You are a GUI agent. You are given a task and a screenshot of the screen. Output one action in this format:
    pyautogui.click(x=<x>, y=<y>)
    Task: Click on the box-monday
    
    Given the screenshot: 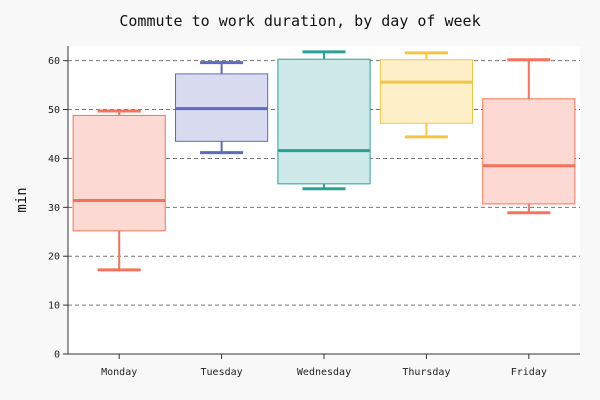 What is the action you would take?
    pyautogui.click(x=119, y=190)
    